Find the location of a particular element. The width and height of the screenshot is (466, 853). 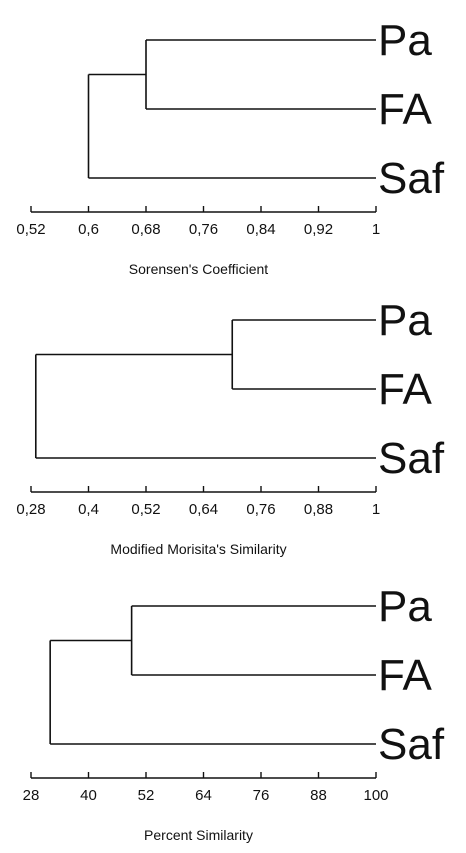

x-tick-label: 0,88 is located at coordinates (318, 509).